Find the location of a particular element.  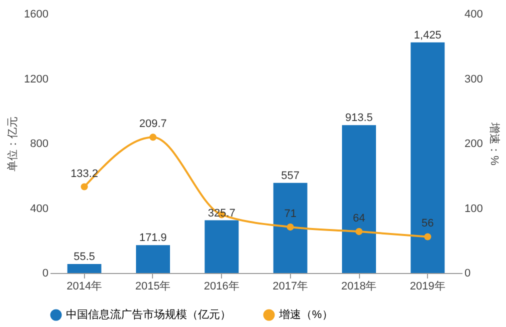

y-tick-label: 400 is located at coordinates (39, 208).